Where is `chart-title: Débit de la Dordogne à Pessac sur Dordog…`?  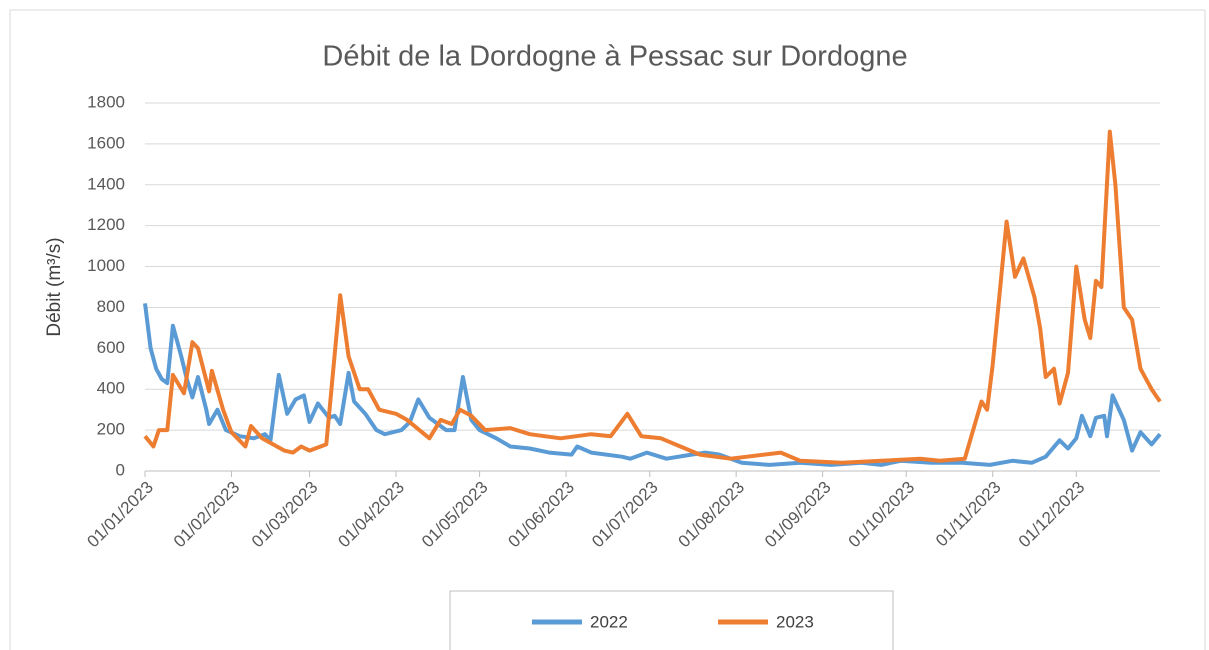
chart-title: Débit de la Dordogne à Pessac sur Dordog… is located at coordinates (614, 57).